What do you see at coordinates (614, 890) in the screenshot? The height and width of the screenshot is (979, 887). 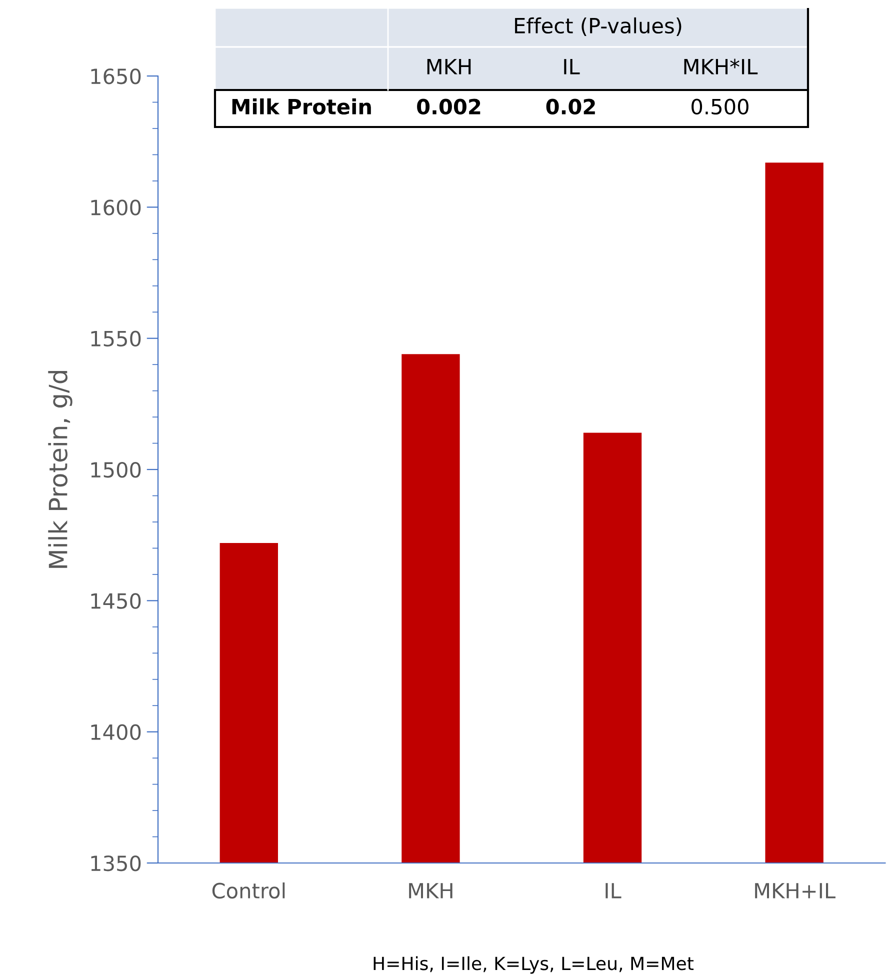 I see `x-tick-label: IL` at bounding box center [614, 890].